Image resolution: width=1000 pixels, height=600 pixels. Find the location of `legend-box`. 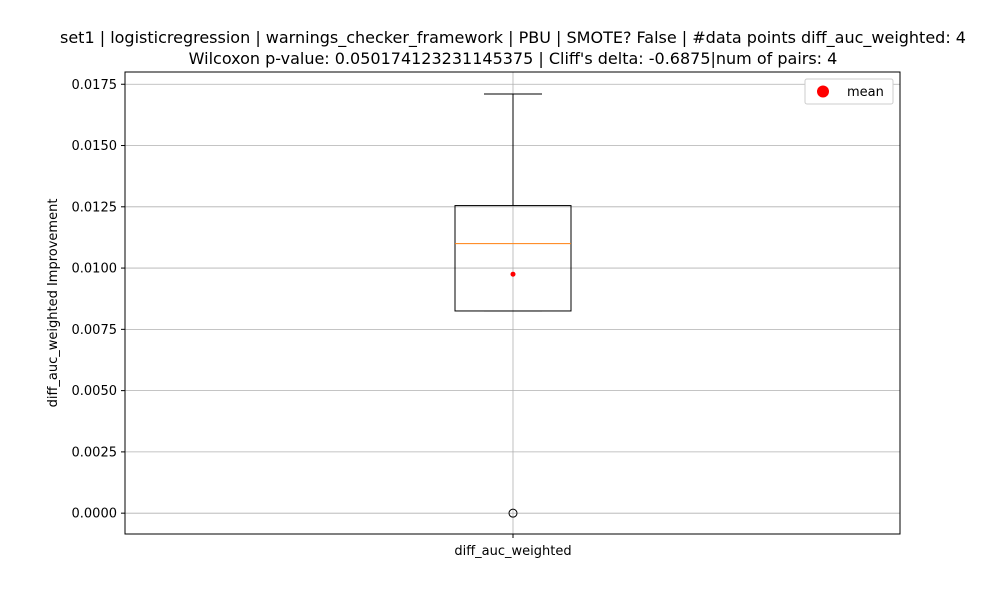

legend-box is located at coordinates (849, 91).